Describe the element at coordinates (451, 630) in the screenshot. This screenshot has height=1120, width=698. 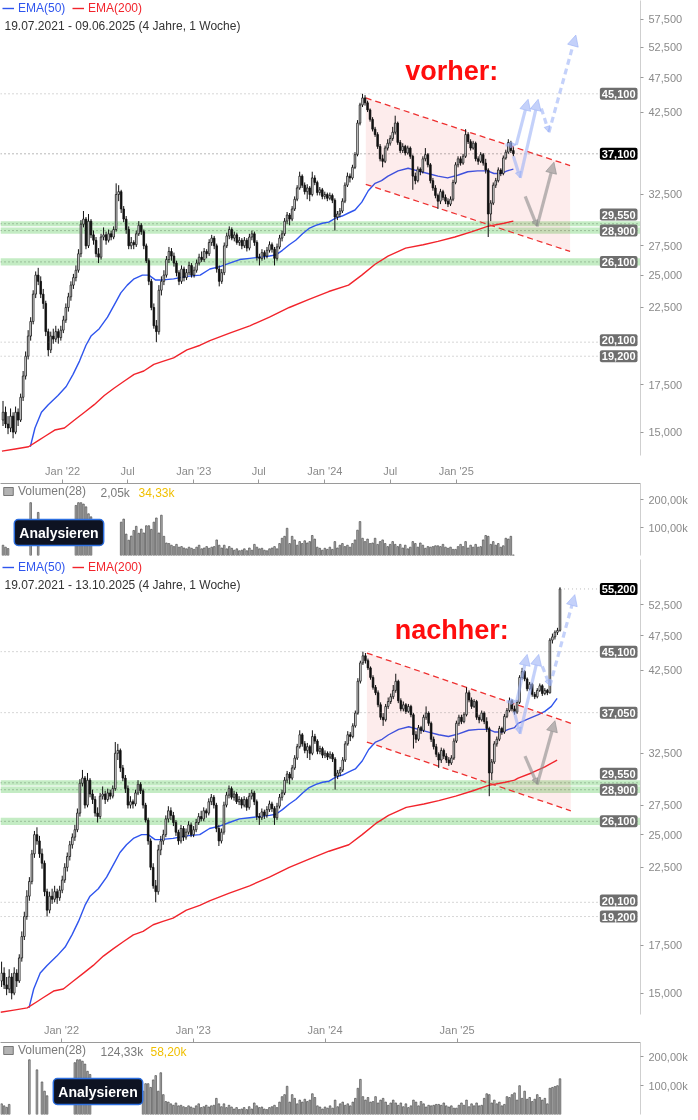
I see `annotation: nachher:` at that location.